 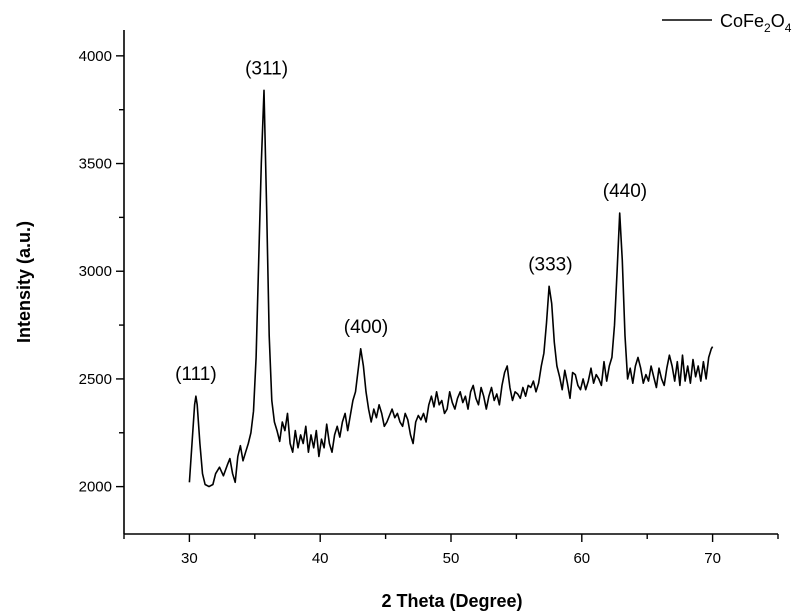 What do you see at coordinates (196, 374) in the screenshot?
I see `peak-label: (111)` at bounding box center [196, 374].